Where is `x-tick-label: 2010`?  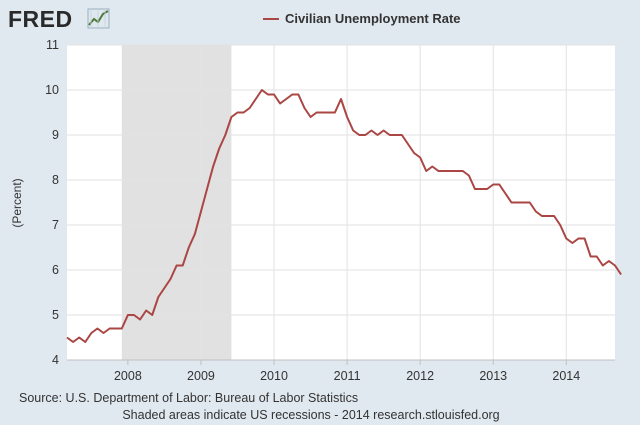
x-tick-label: 2010 is located at coordinates (274, 376).